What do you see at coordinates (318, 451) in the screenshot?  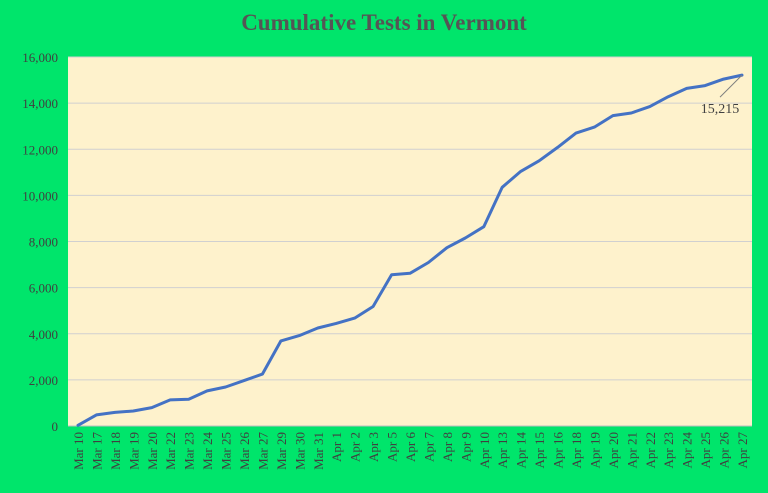 I see `x-tick-label: Mar 31` at bounding box center [318, 451].